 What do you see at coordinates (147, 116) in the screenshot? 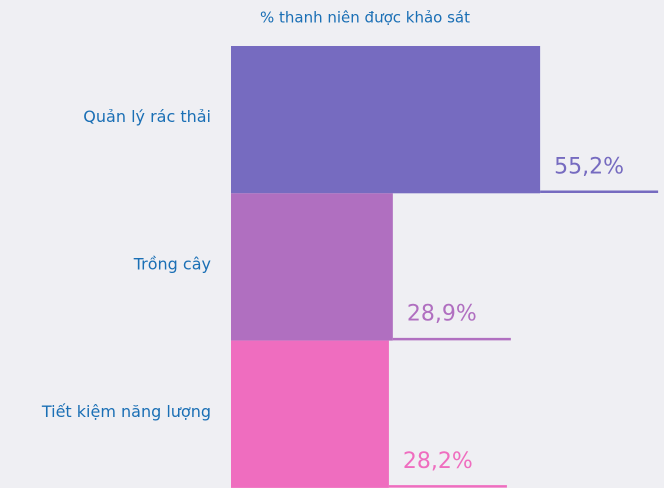
I see `category-label: Quản lý rác thải` at bounding box center [147, 116].